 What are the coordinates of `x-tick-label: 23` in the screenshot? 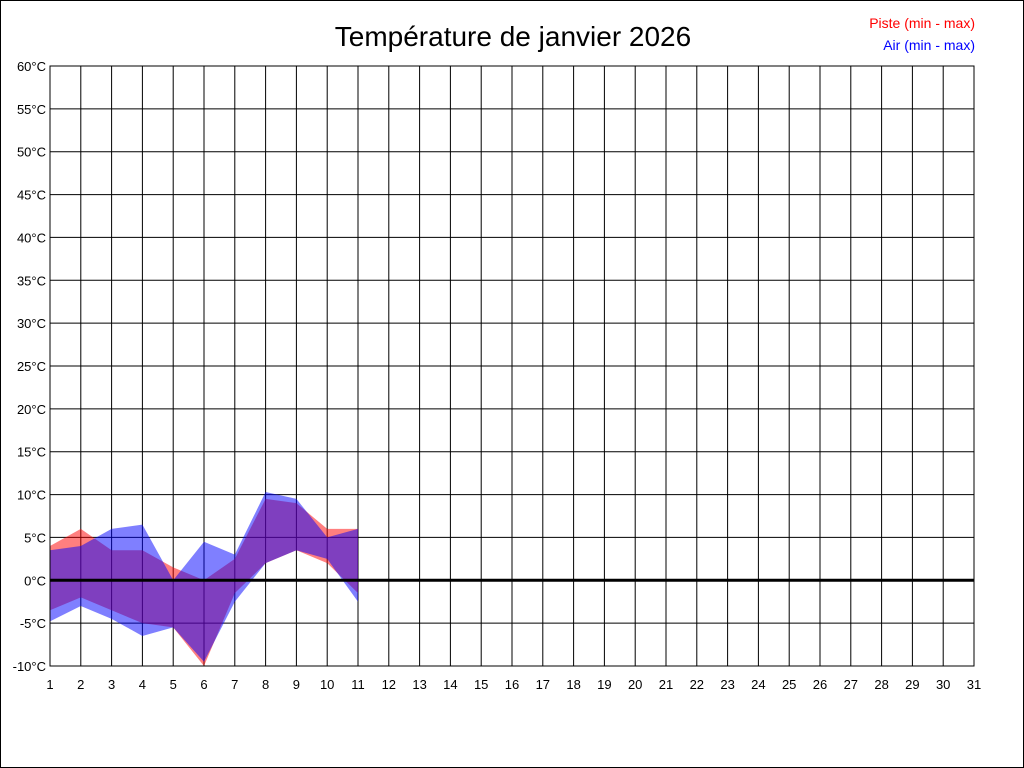 It's located at (727, 684).